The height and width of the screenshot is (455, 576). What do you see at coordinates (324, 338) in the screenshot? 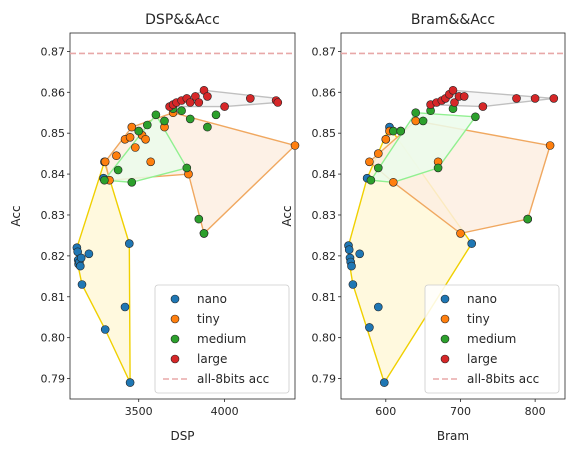
I see `bram-y-tick-label: 0.80` at bounding box center [324, 338].